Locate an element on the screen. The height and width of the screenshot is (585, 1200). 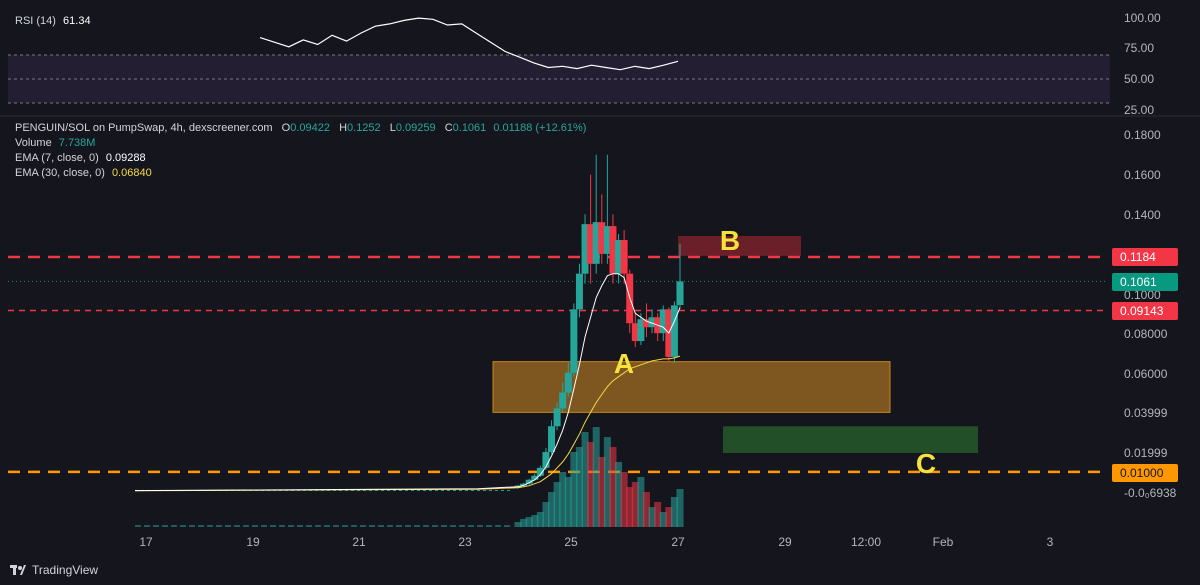
price-tick-label: 0.1600 is located at coordinates (1142, 175).